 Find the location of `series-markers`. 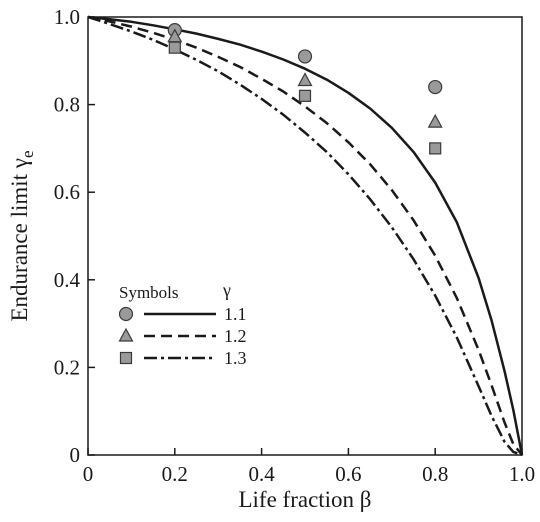

series-markers is located at coordinates (304, 89).